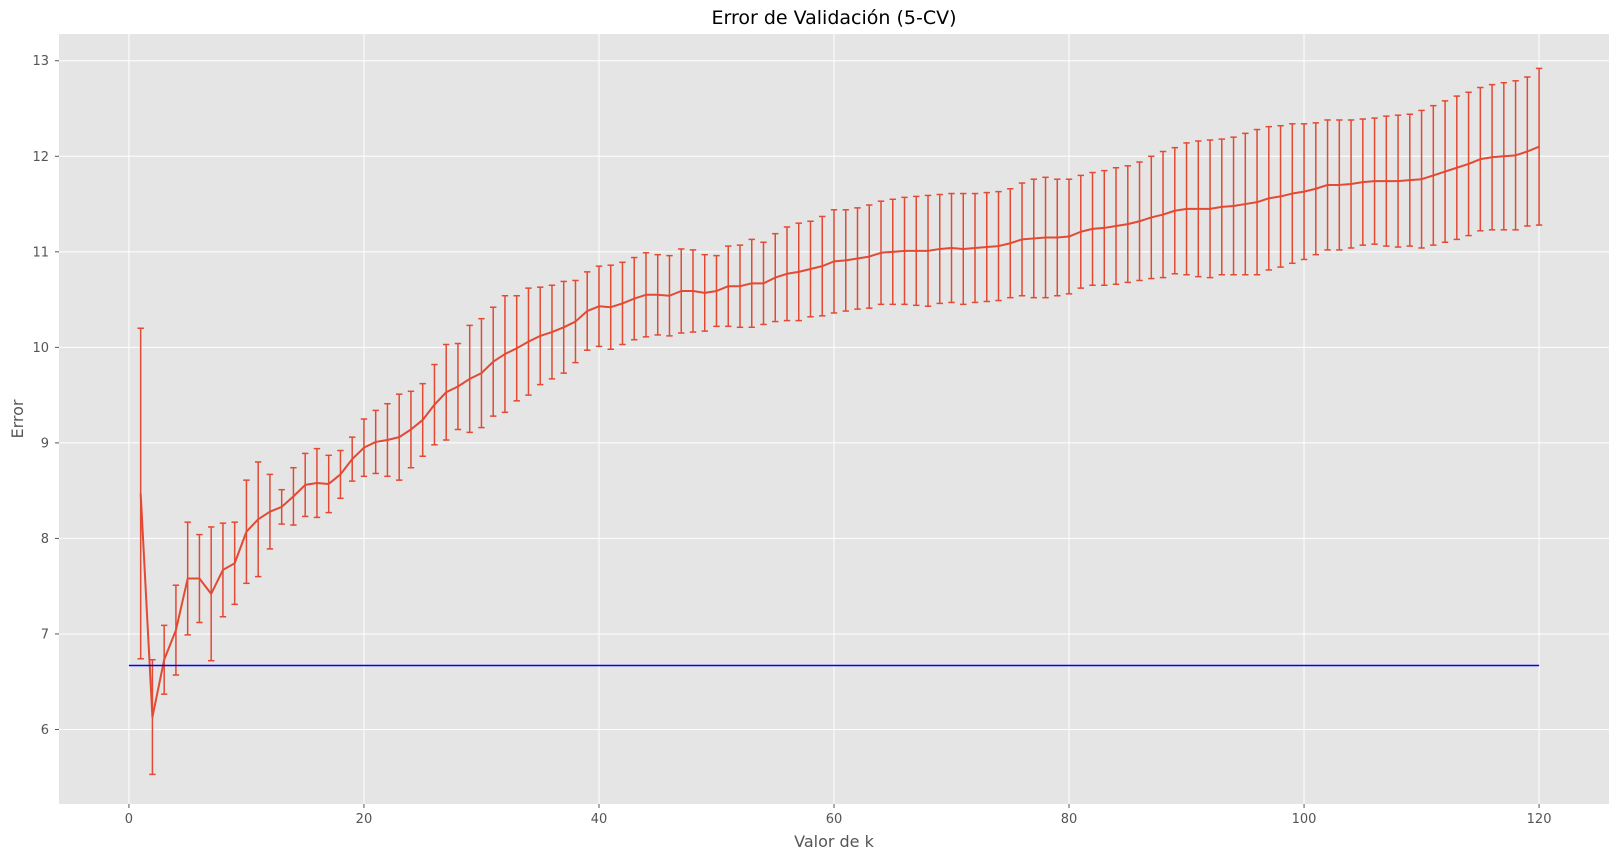 This screenshot has width=1618, height=857. What do you see at coordinates (364, 819) in the screenshot?
I see `x-tick-label: 20` at bounding box center [364, 819].